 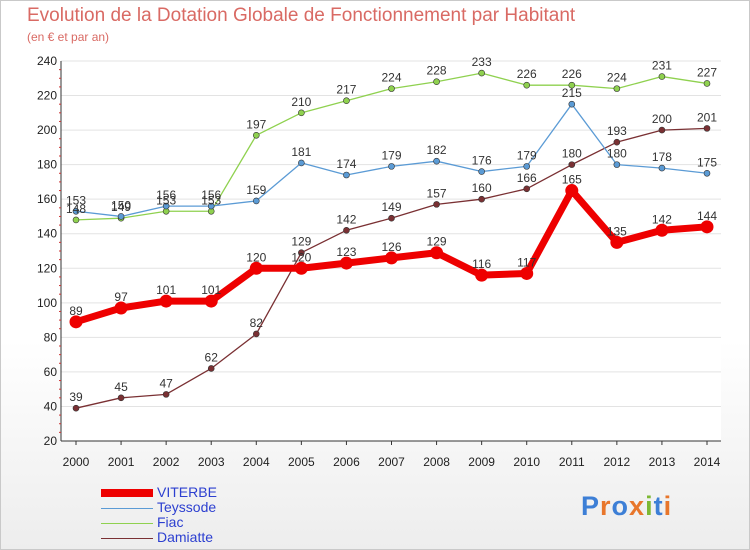 I want to click on point-viterbe-2004, so click(x=256, y=268).